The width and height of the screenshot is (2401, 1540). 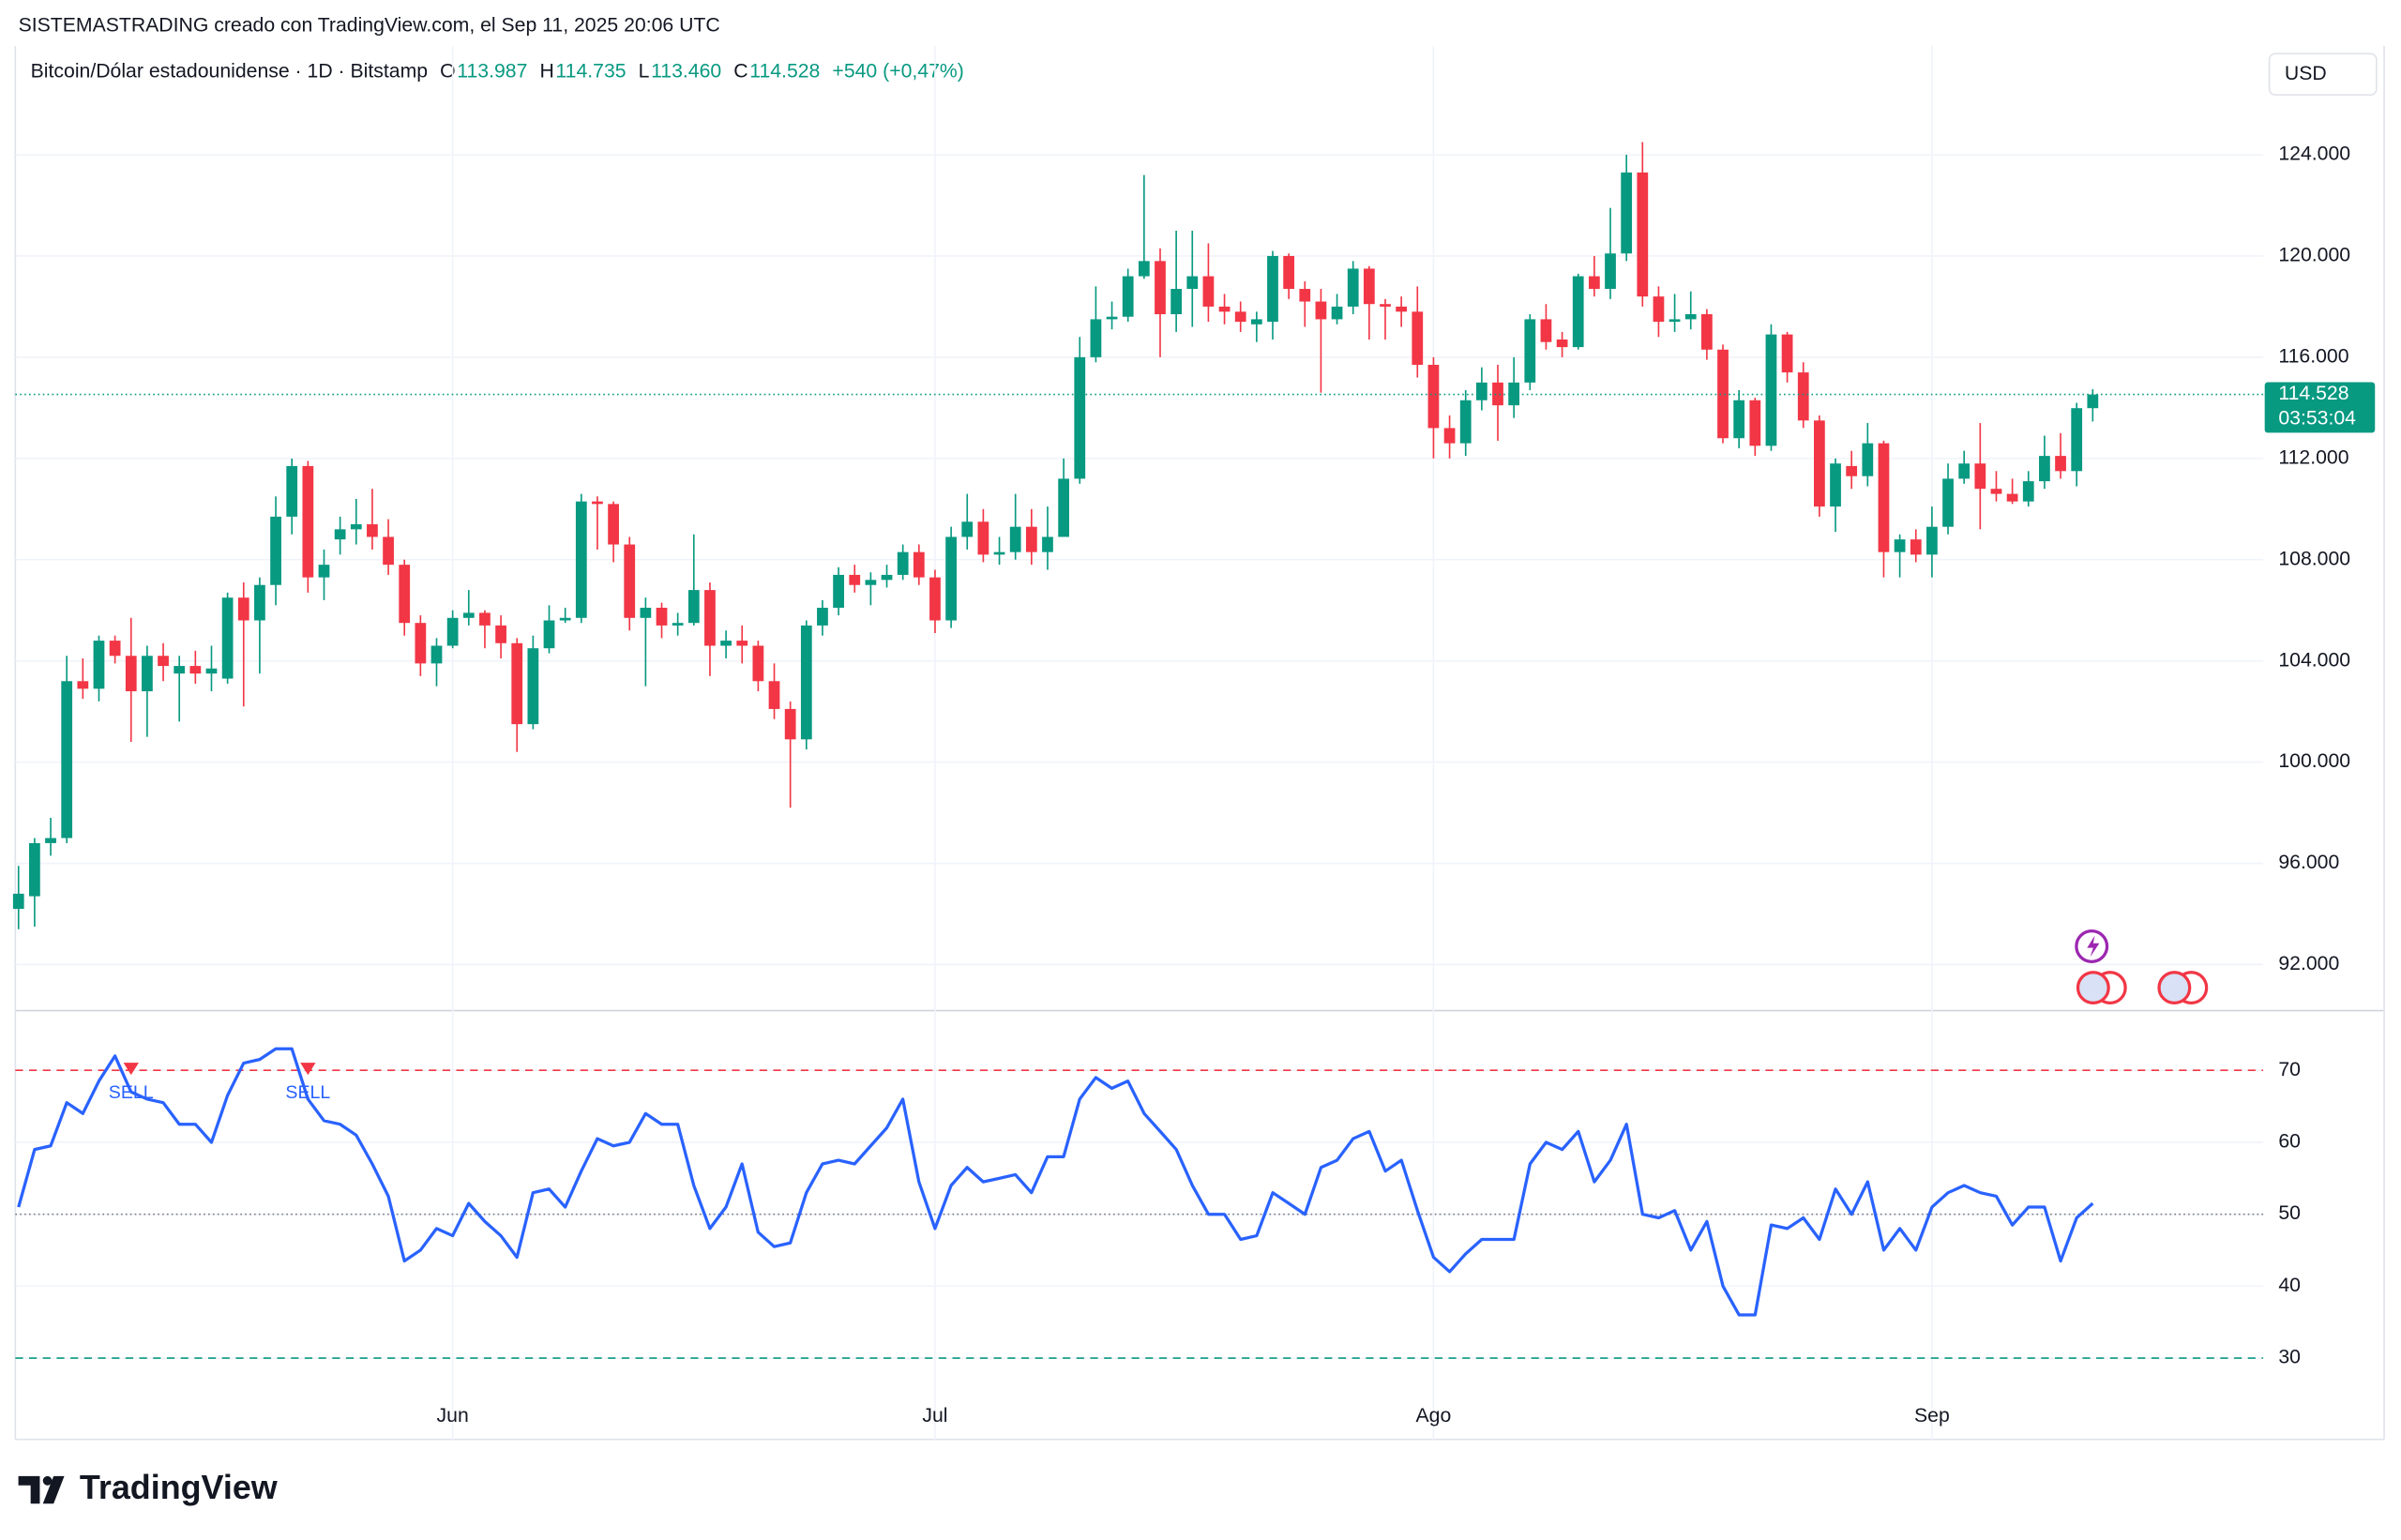 What do you see at coordinates (2314, 154) in the screenshot?
I see `y-tick-label: 124.000` at bounding box center [2314, 154].